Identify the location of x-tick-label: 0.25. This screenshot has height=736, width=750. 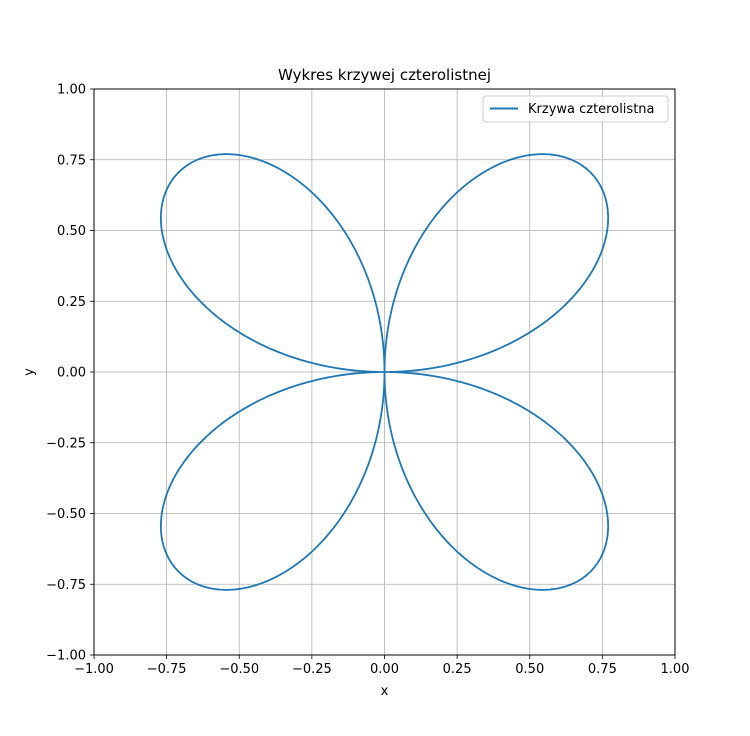
(457, 669).